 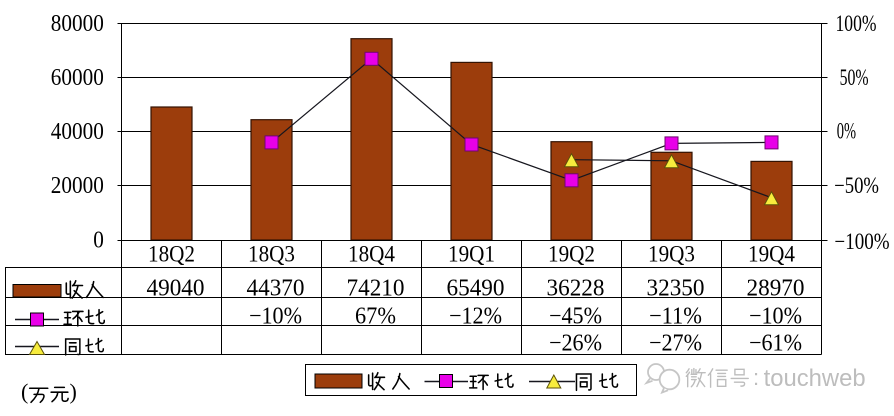 What do you see at coordinates (471, 254) in the screenshot?
I see `svg-text: 19Q1` at bounding box center [471, 254].